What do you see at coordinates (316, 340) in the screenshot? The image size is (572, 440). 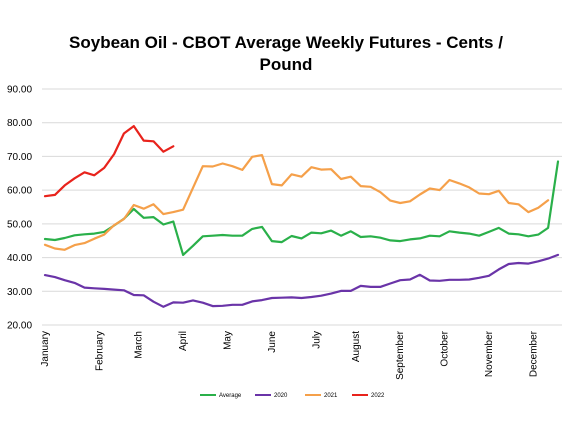 I see `x-month-label: July` at bounding box center [316, 340].